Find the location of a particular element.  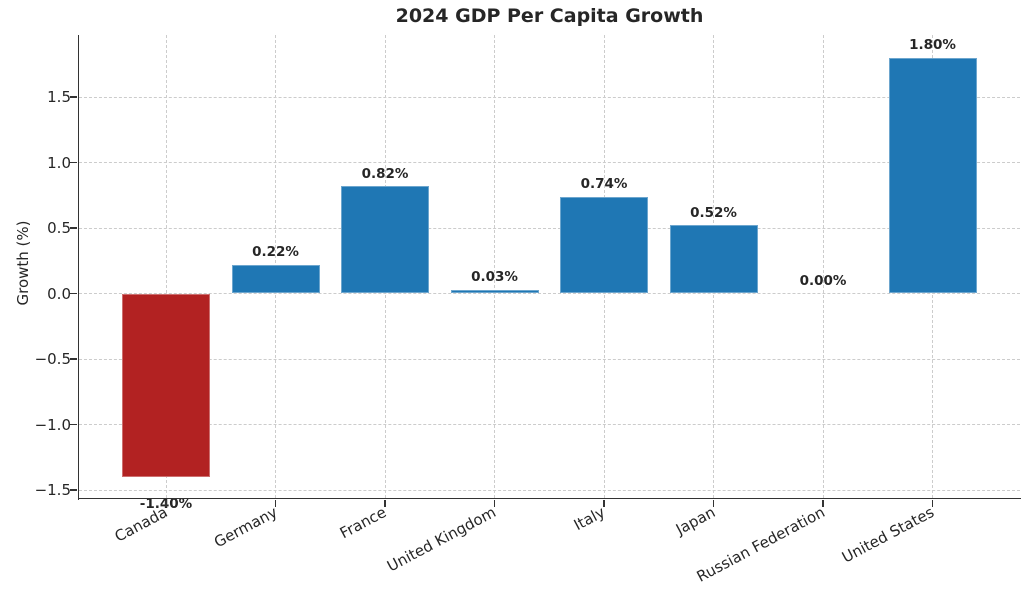

x-tick-label: United States is located at coordinates (887, 535).